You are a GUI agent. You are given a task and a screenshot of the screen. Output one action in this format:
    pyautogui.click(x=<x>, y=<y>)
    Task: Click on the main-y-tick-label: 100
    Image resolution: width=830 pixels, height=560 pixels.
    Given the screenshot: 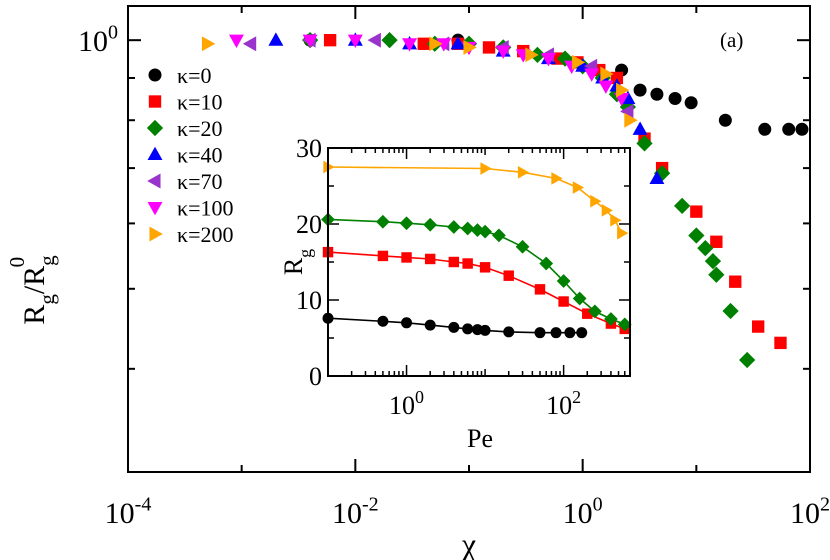 What is the action you would take?
    pyautogui.click(x=98, y=40)
    